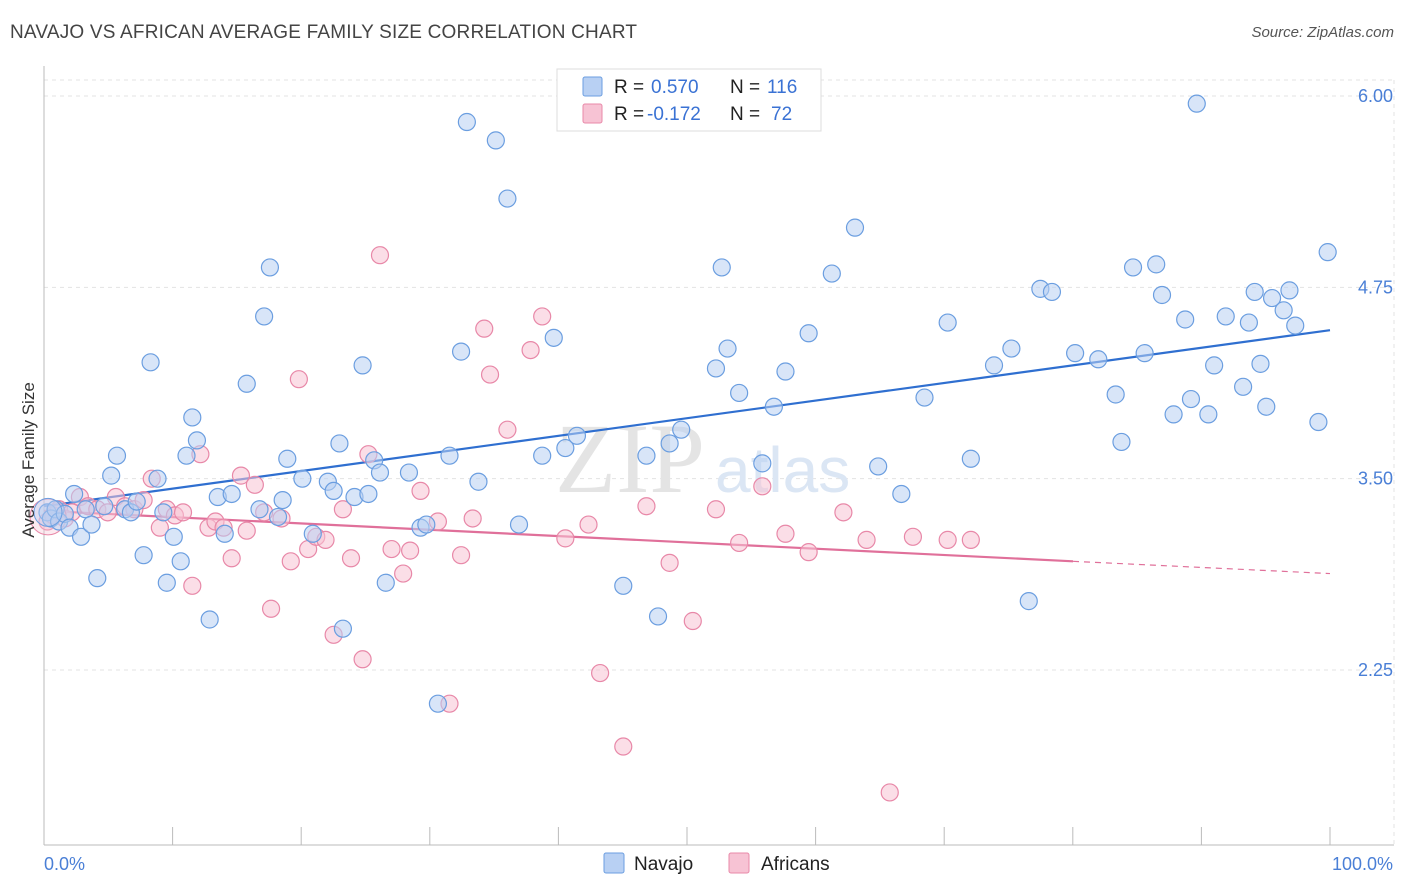 The height and width of the screenshot is (892, 1406). Describe the element at coordinates (28, 460) in the screenshot. I see `y-axis-label: Average Family Size` at that location.